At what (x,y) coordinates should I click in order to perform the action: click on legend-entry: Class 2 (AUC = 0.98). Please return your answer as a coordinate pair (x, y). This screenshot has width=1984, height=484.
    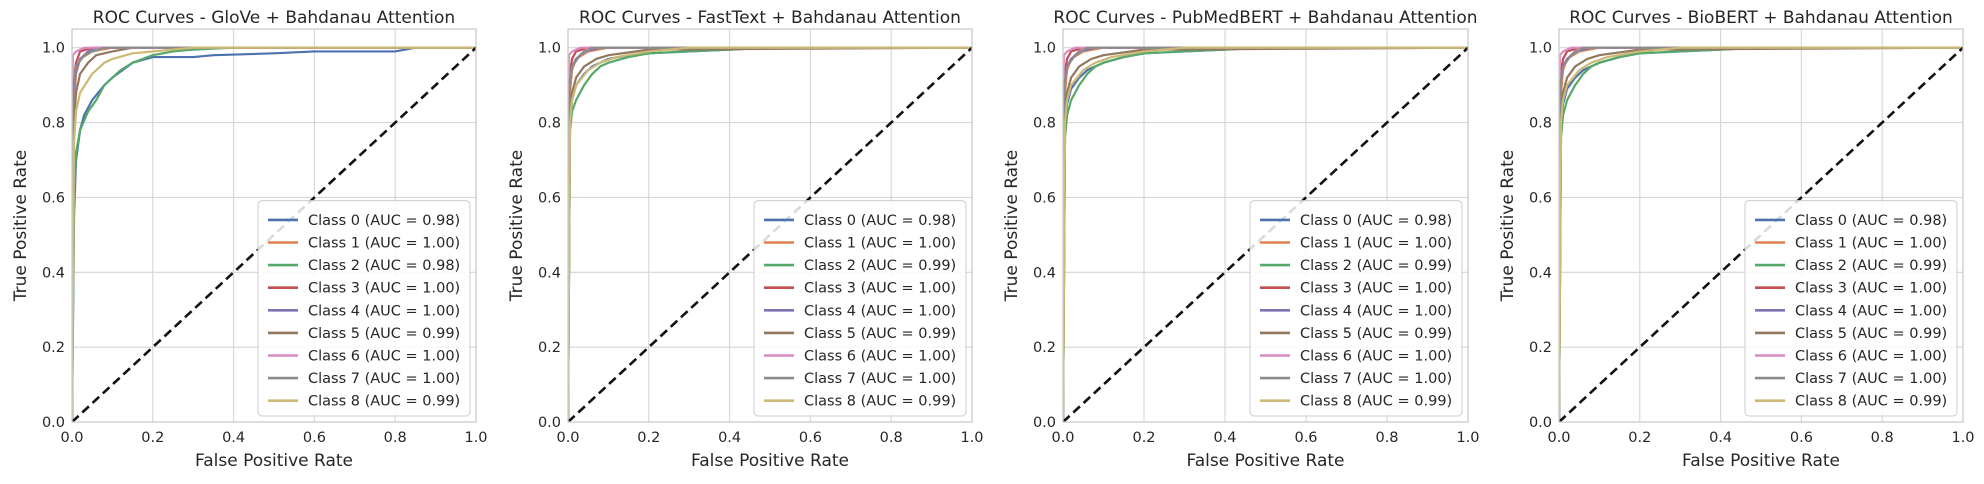
    Looking at the image, I should click on (384, 266).